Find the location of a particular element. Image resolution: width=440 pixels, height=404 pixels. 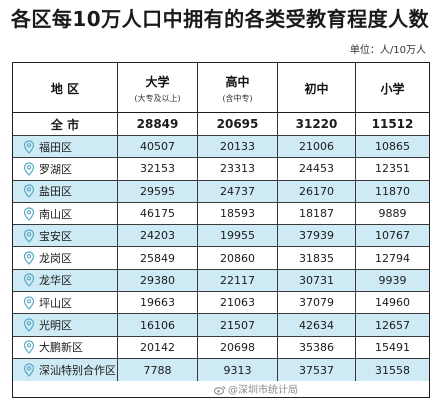

cell-highschool: 22117 is located at coordinates (238, 280).